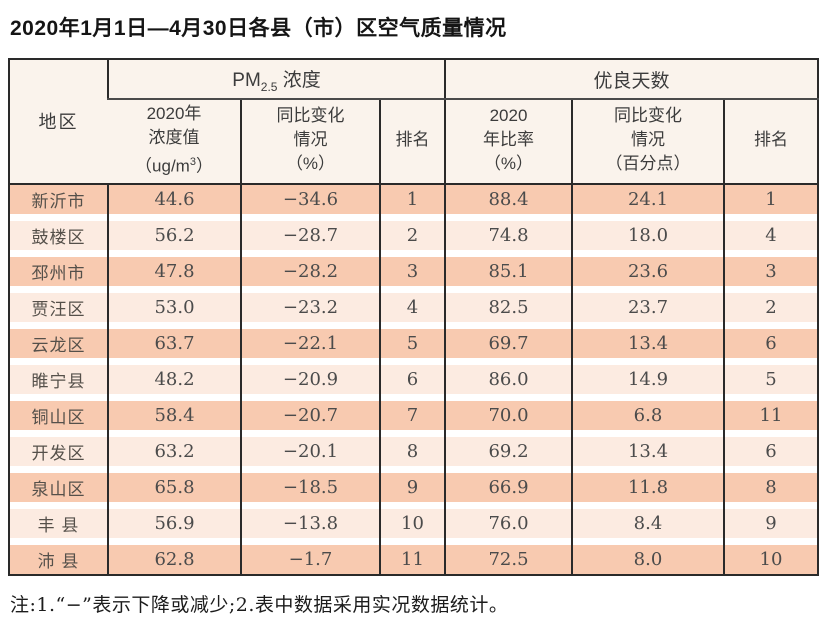  I want to click on cell-good-change-value: 8.4, so click(648, 523).